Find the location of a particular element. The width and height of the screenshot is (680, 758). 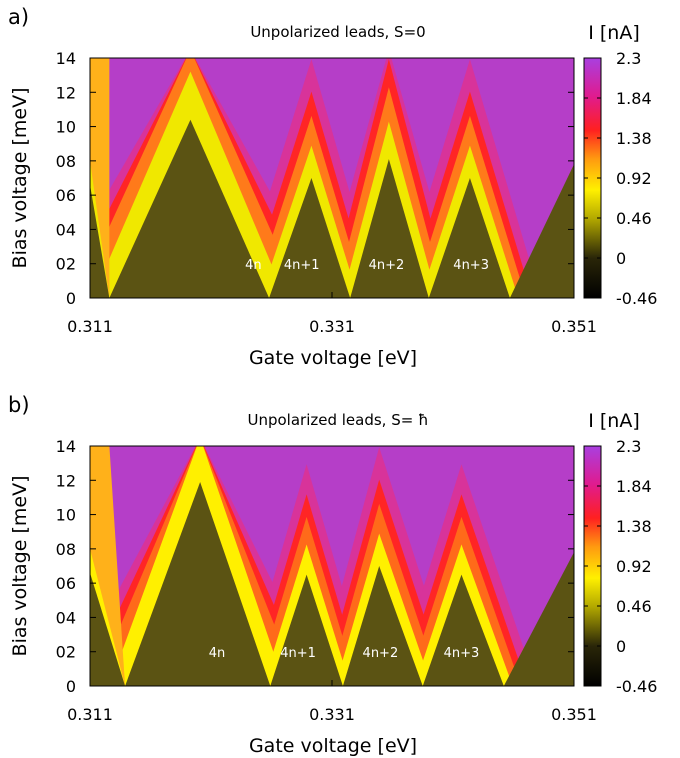

panel-label: b) is located at coordinates (19, 405).